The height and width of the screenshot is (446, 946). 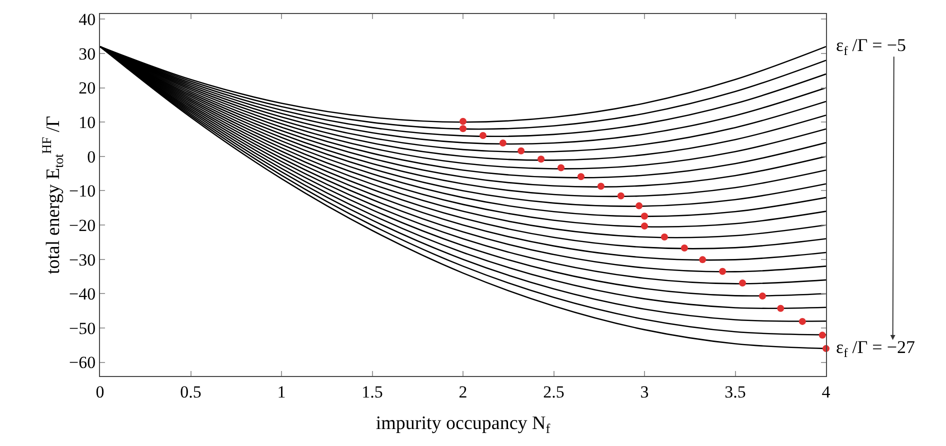 I want to click on text: ε$_{f}$ /Γ = −27, so click(x=875, y=348).